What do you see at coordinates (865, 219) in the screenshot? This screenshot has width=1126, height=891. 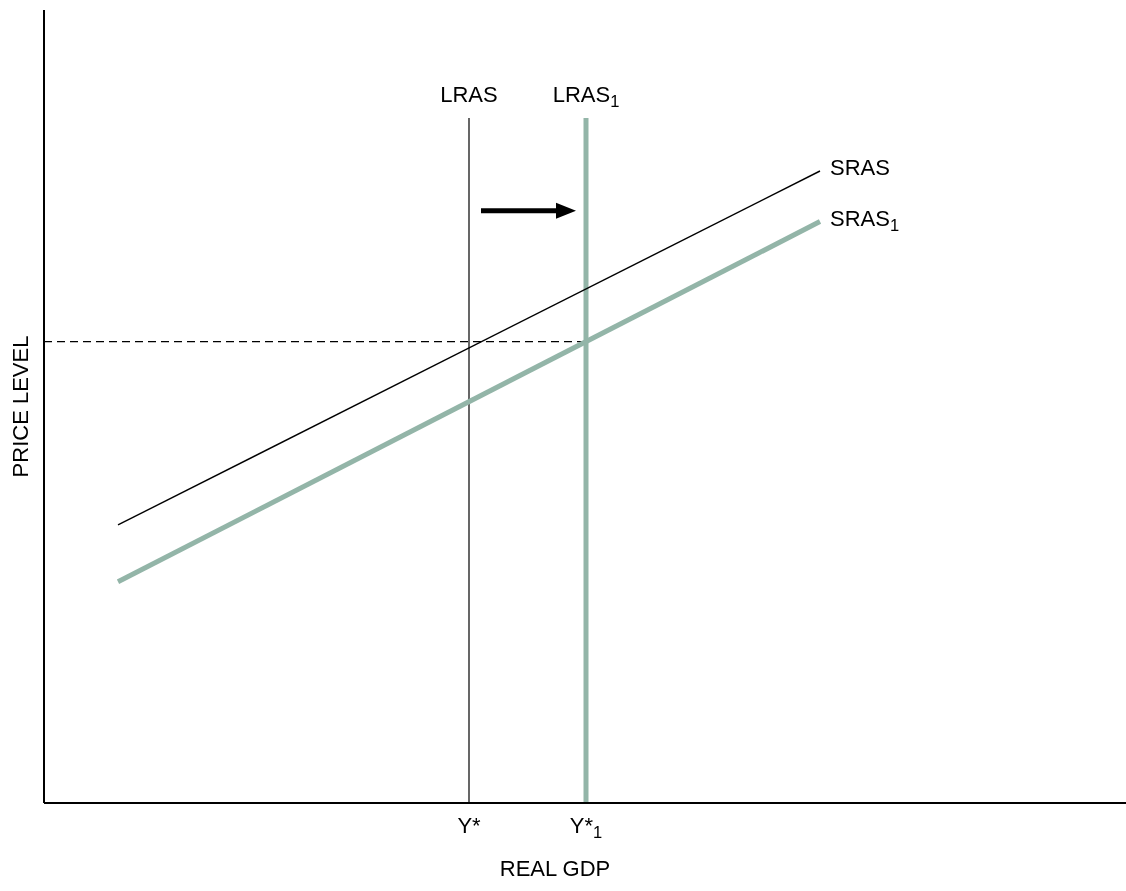 I see `series-label: SRAS$_{1}$` at bounding box center [865, 219].